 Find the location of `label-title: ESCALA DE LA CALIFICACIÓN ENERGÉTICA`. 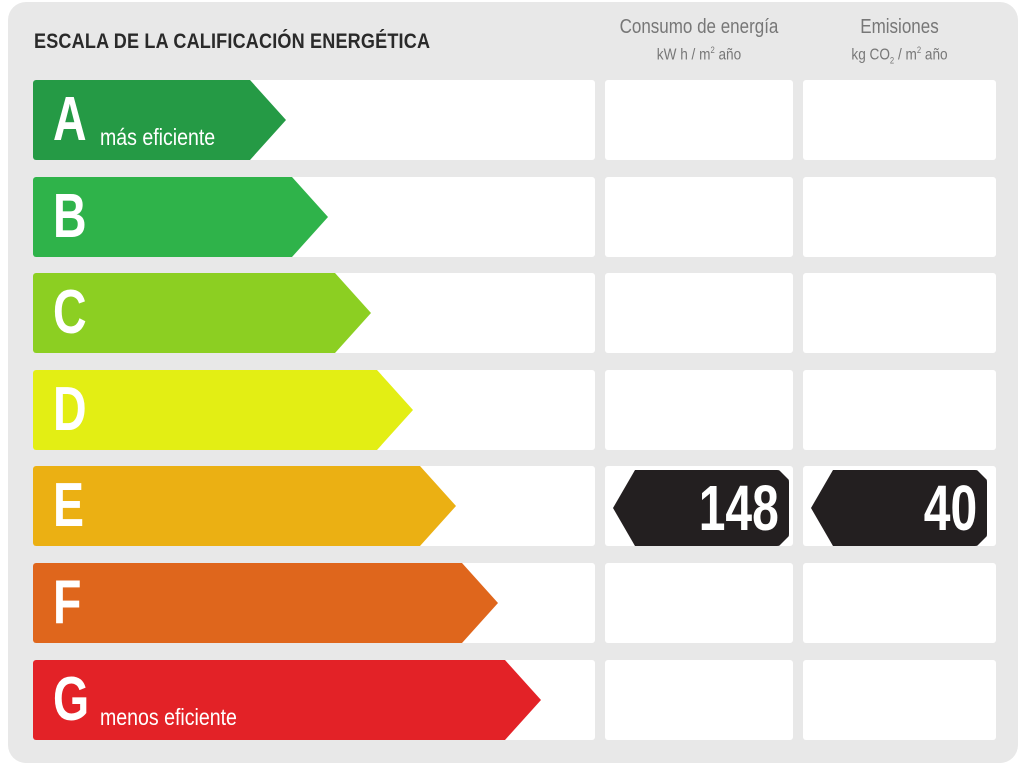

label-title: ESCALA DE LA CALIFICACIÓN ENERGÉTICA is located at coordinates (232, 41).